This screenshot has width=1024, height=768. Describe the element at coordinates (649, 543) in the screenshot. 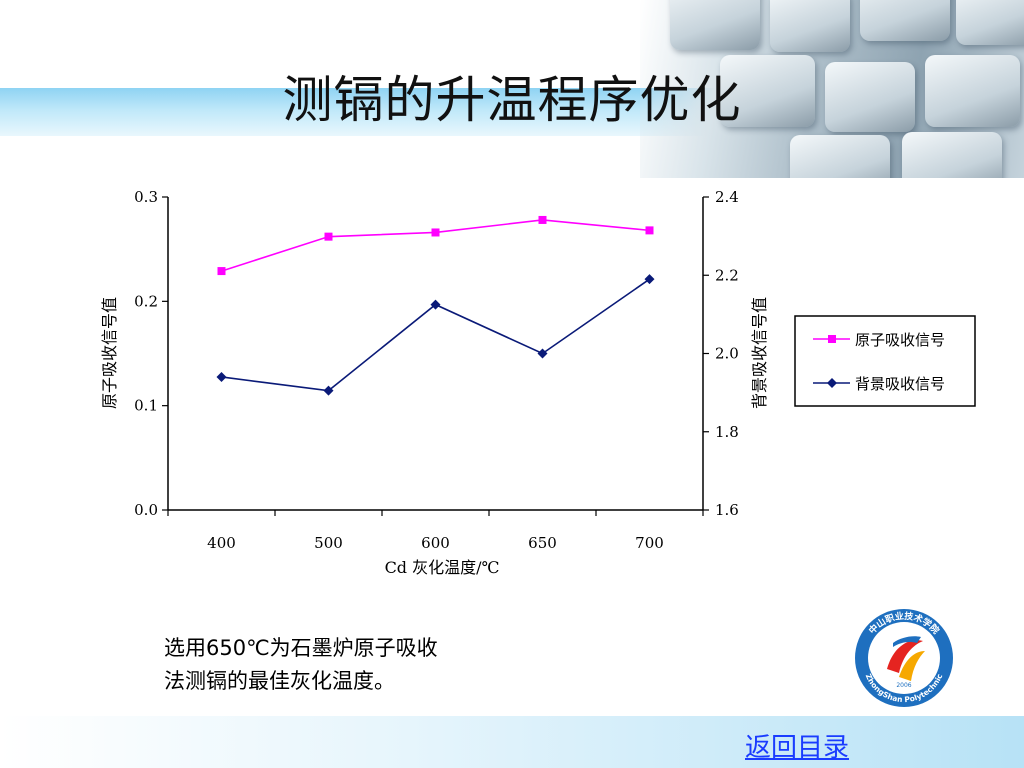

I see `x-tick-label: 700` at that location.